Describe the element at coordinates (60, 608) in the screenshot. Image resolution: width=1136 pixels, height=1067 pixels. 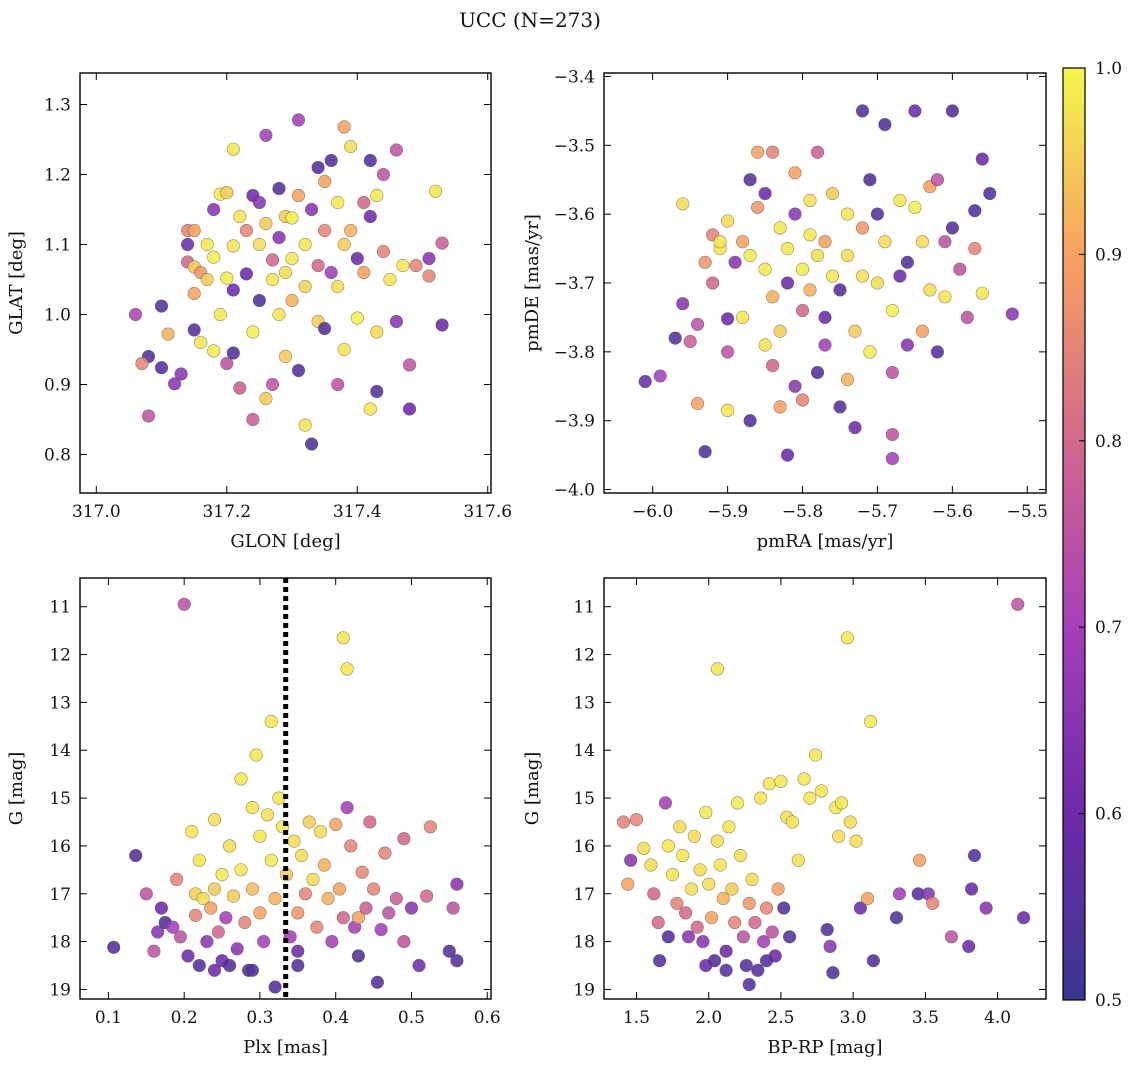
I see `y-tick-label: 11` at that location.